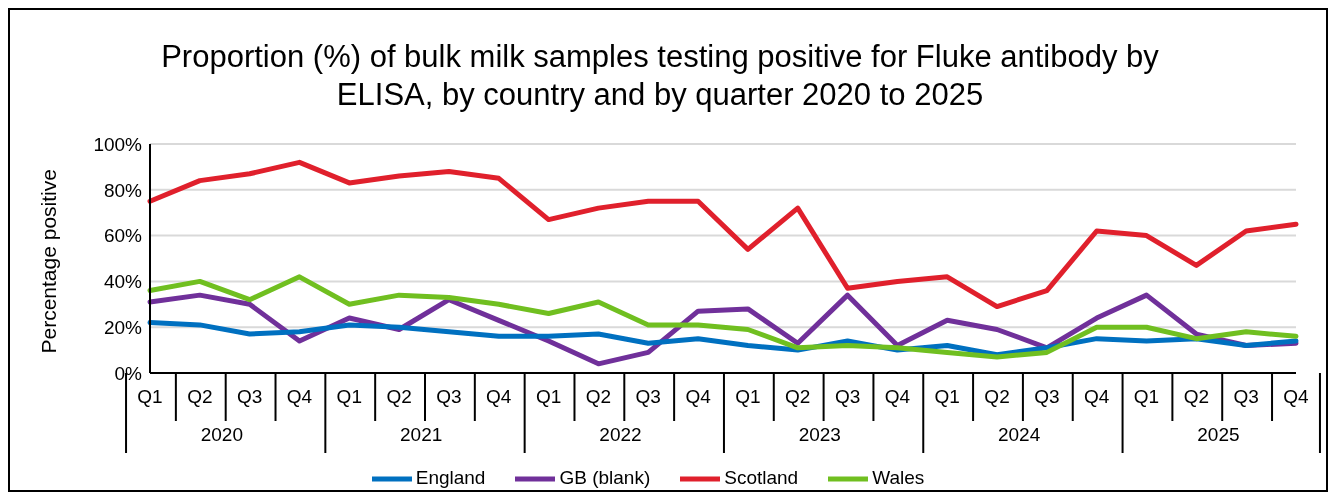 The height and width of the screenshot is (500, 1337). What do you see at coordinates (118, 144) in the screenshot?
I see `y-tick-label: 100%` at bounding box center [118, 144].